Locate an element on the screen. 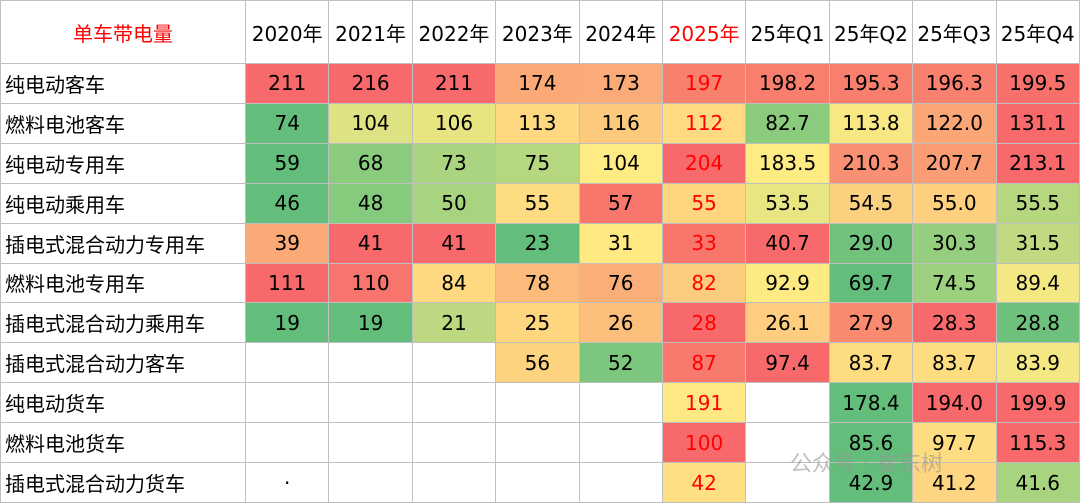 The height and width of the screenshot is (503, 1080). value-cell: 53.5 is located at coordinates (787, 203).